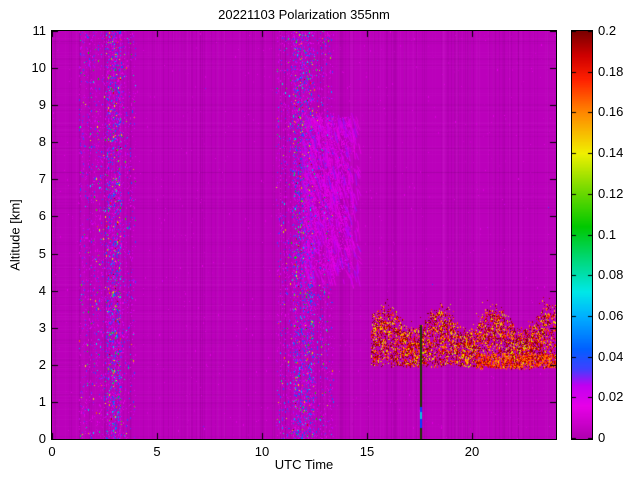 This screenshot has height=480, width=640. Describe the element at coordinates (262, 451) in the screenshot. I see `x-tick-label: 10` at that location.